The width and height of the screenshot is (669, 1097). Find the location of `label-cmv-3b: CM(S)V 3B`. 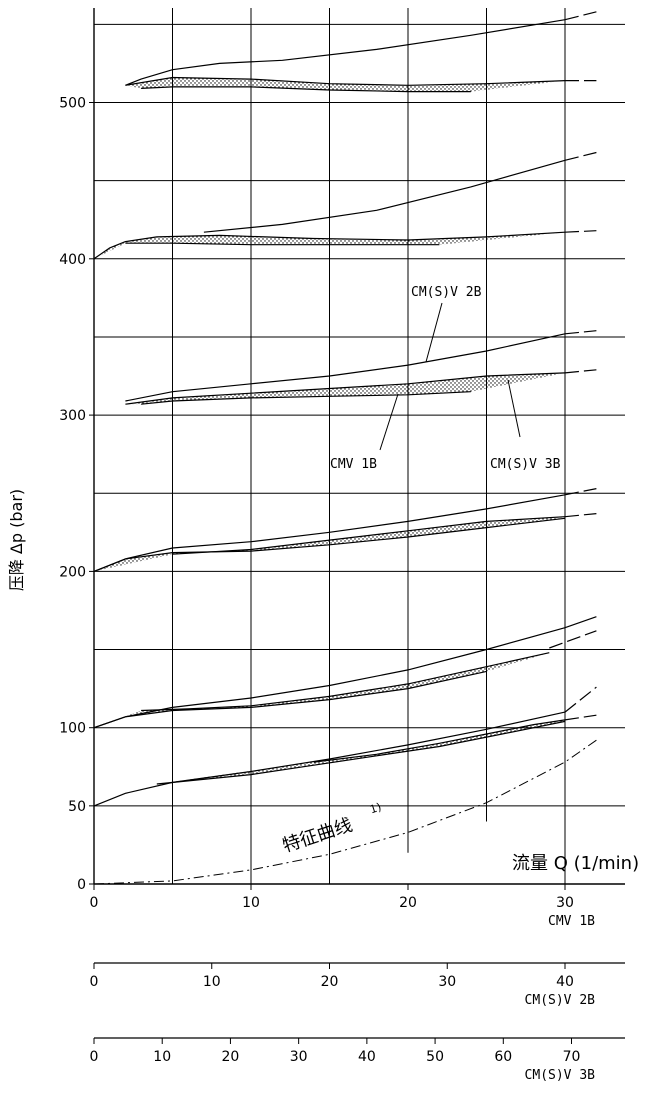

label-cmv-3b: CM(S)V 3B is located at coordinates (525, 464).